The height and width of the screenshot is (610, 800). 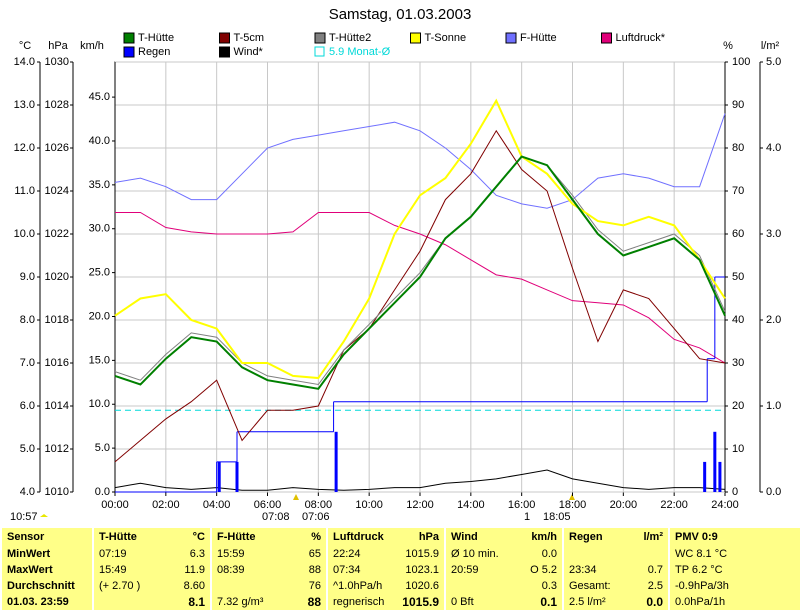 I want to click on table-row: 76, so click(x=269, y=586).